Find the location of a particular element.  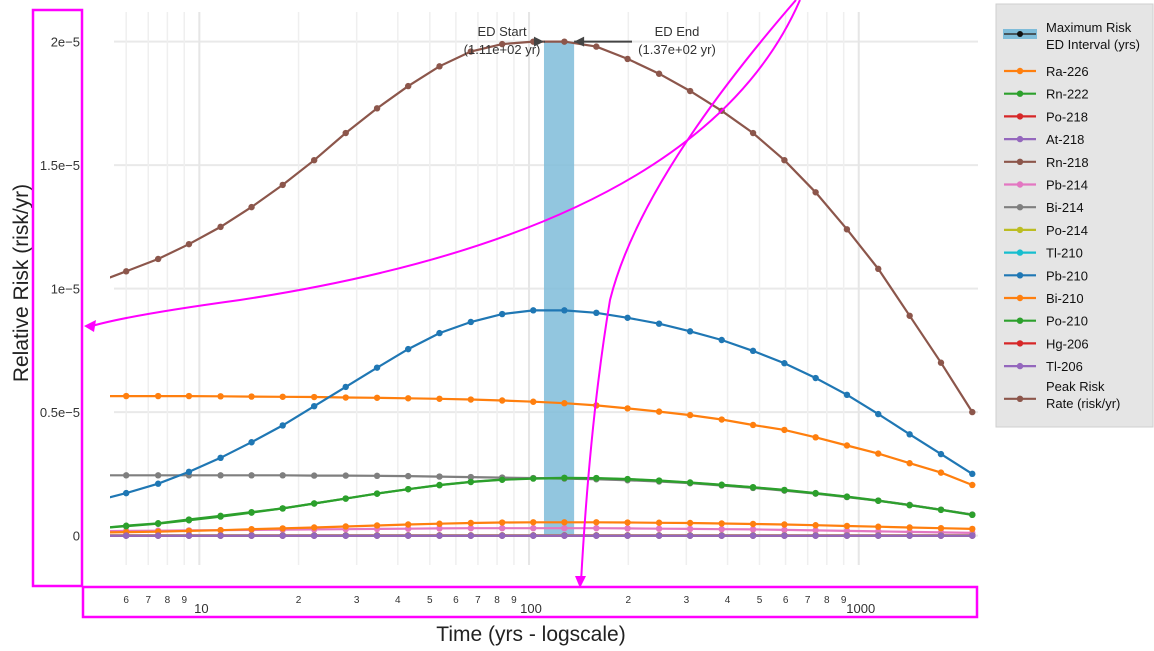

legend-item: Rn-218 is located at coordinates (1046, 162).